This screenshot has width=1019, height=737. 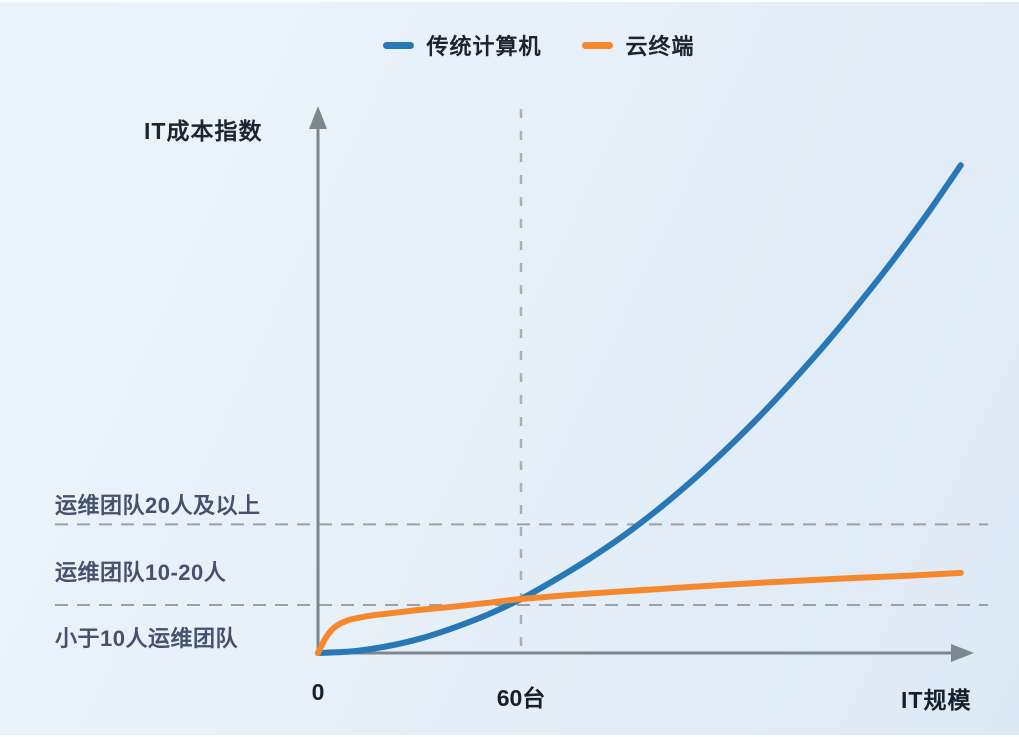 I want to click on x-axis-title: IT规模, so click(x=936, y=700).